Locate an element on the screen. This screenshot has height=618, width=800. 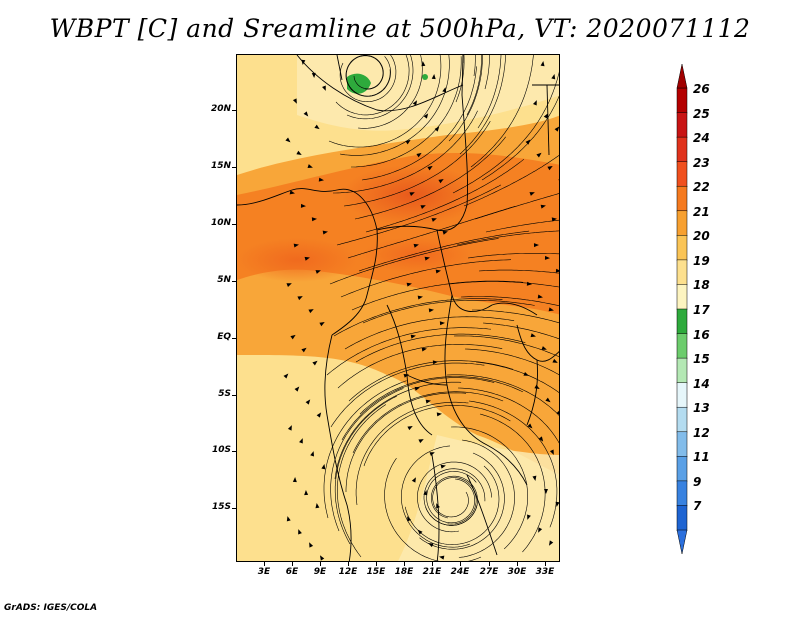
lon-label: 33E is located at coordinates (545, 572).